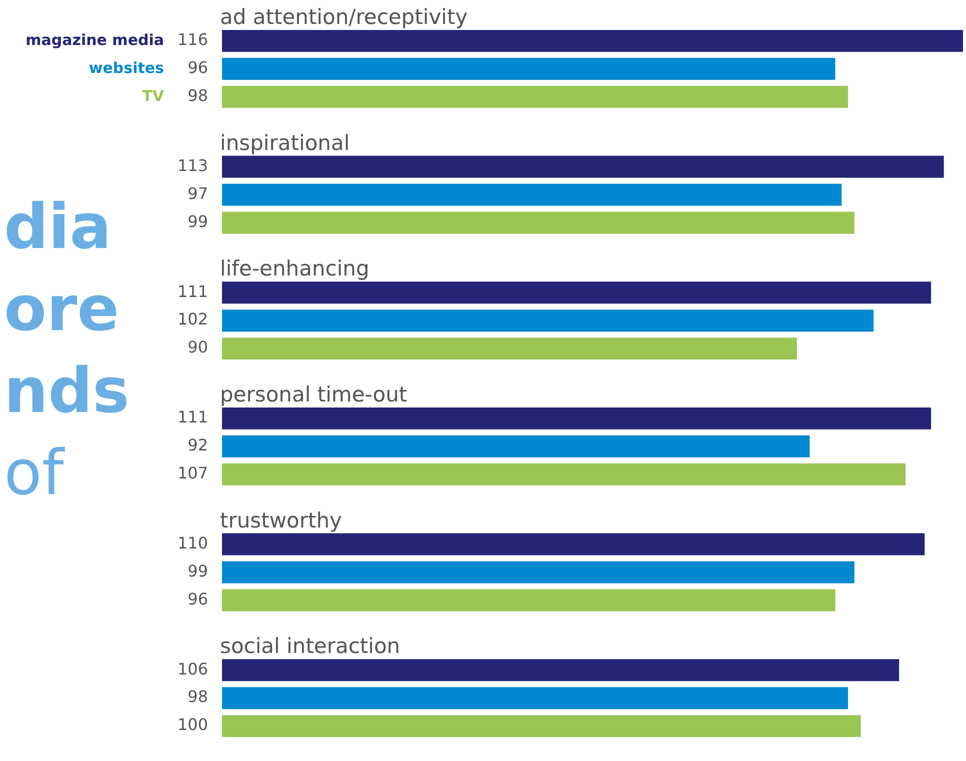 The image size is (966, 761). What do you see at coordinates (198, 193) in the screenshot?
I see `data-label: 97` at bounding box center [198, 193].